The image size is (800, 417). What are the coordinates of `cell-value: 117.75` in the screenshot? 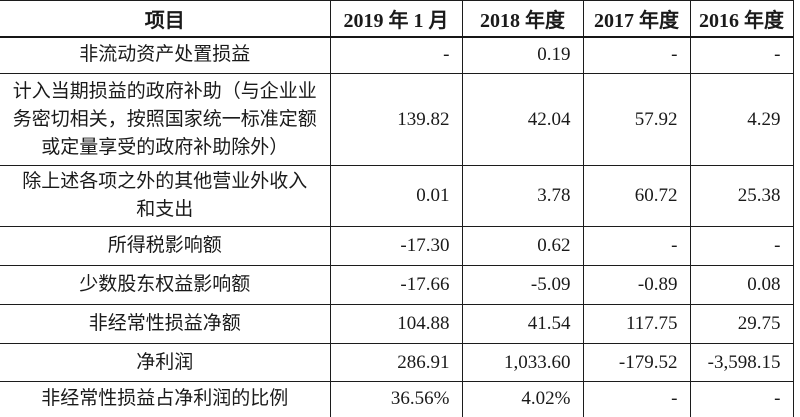 It's located at (636, 324).